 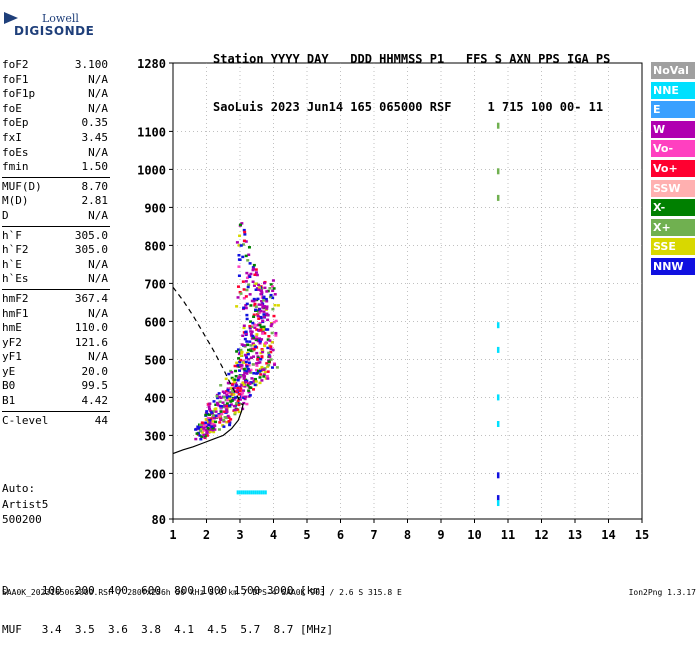 What do you see at coordinates (56, 236) in the screenshot?
I see `param-row: h`F 305.0` at bounding box center [56, 236].